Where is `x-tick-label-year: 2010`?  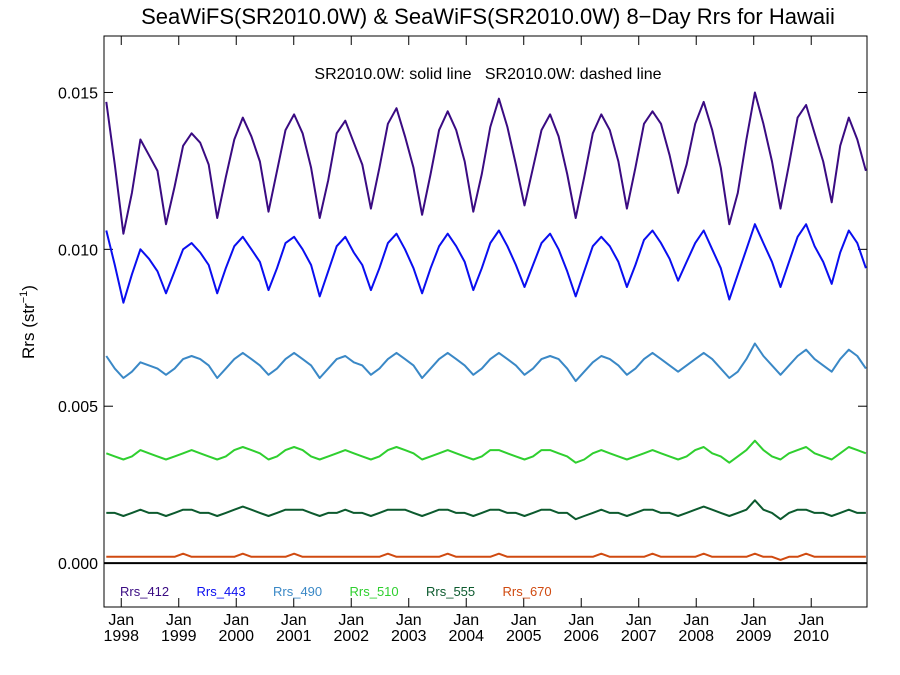 x-tick-label-year: 2010 is located at coordinates (811, 636).